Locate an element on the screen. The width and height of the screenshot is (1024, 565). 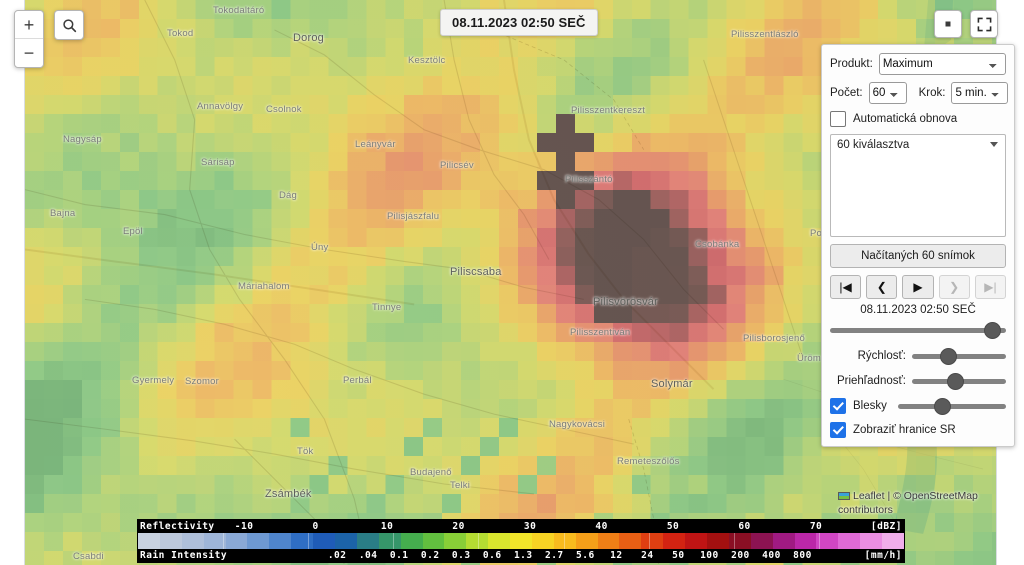
lightning-knob is located at coordinates (943, 406).